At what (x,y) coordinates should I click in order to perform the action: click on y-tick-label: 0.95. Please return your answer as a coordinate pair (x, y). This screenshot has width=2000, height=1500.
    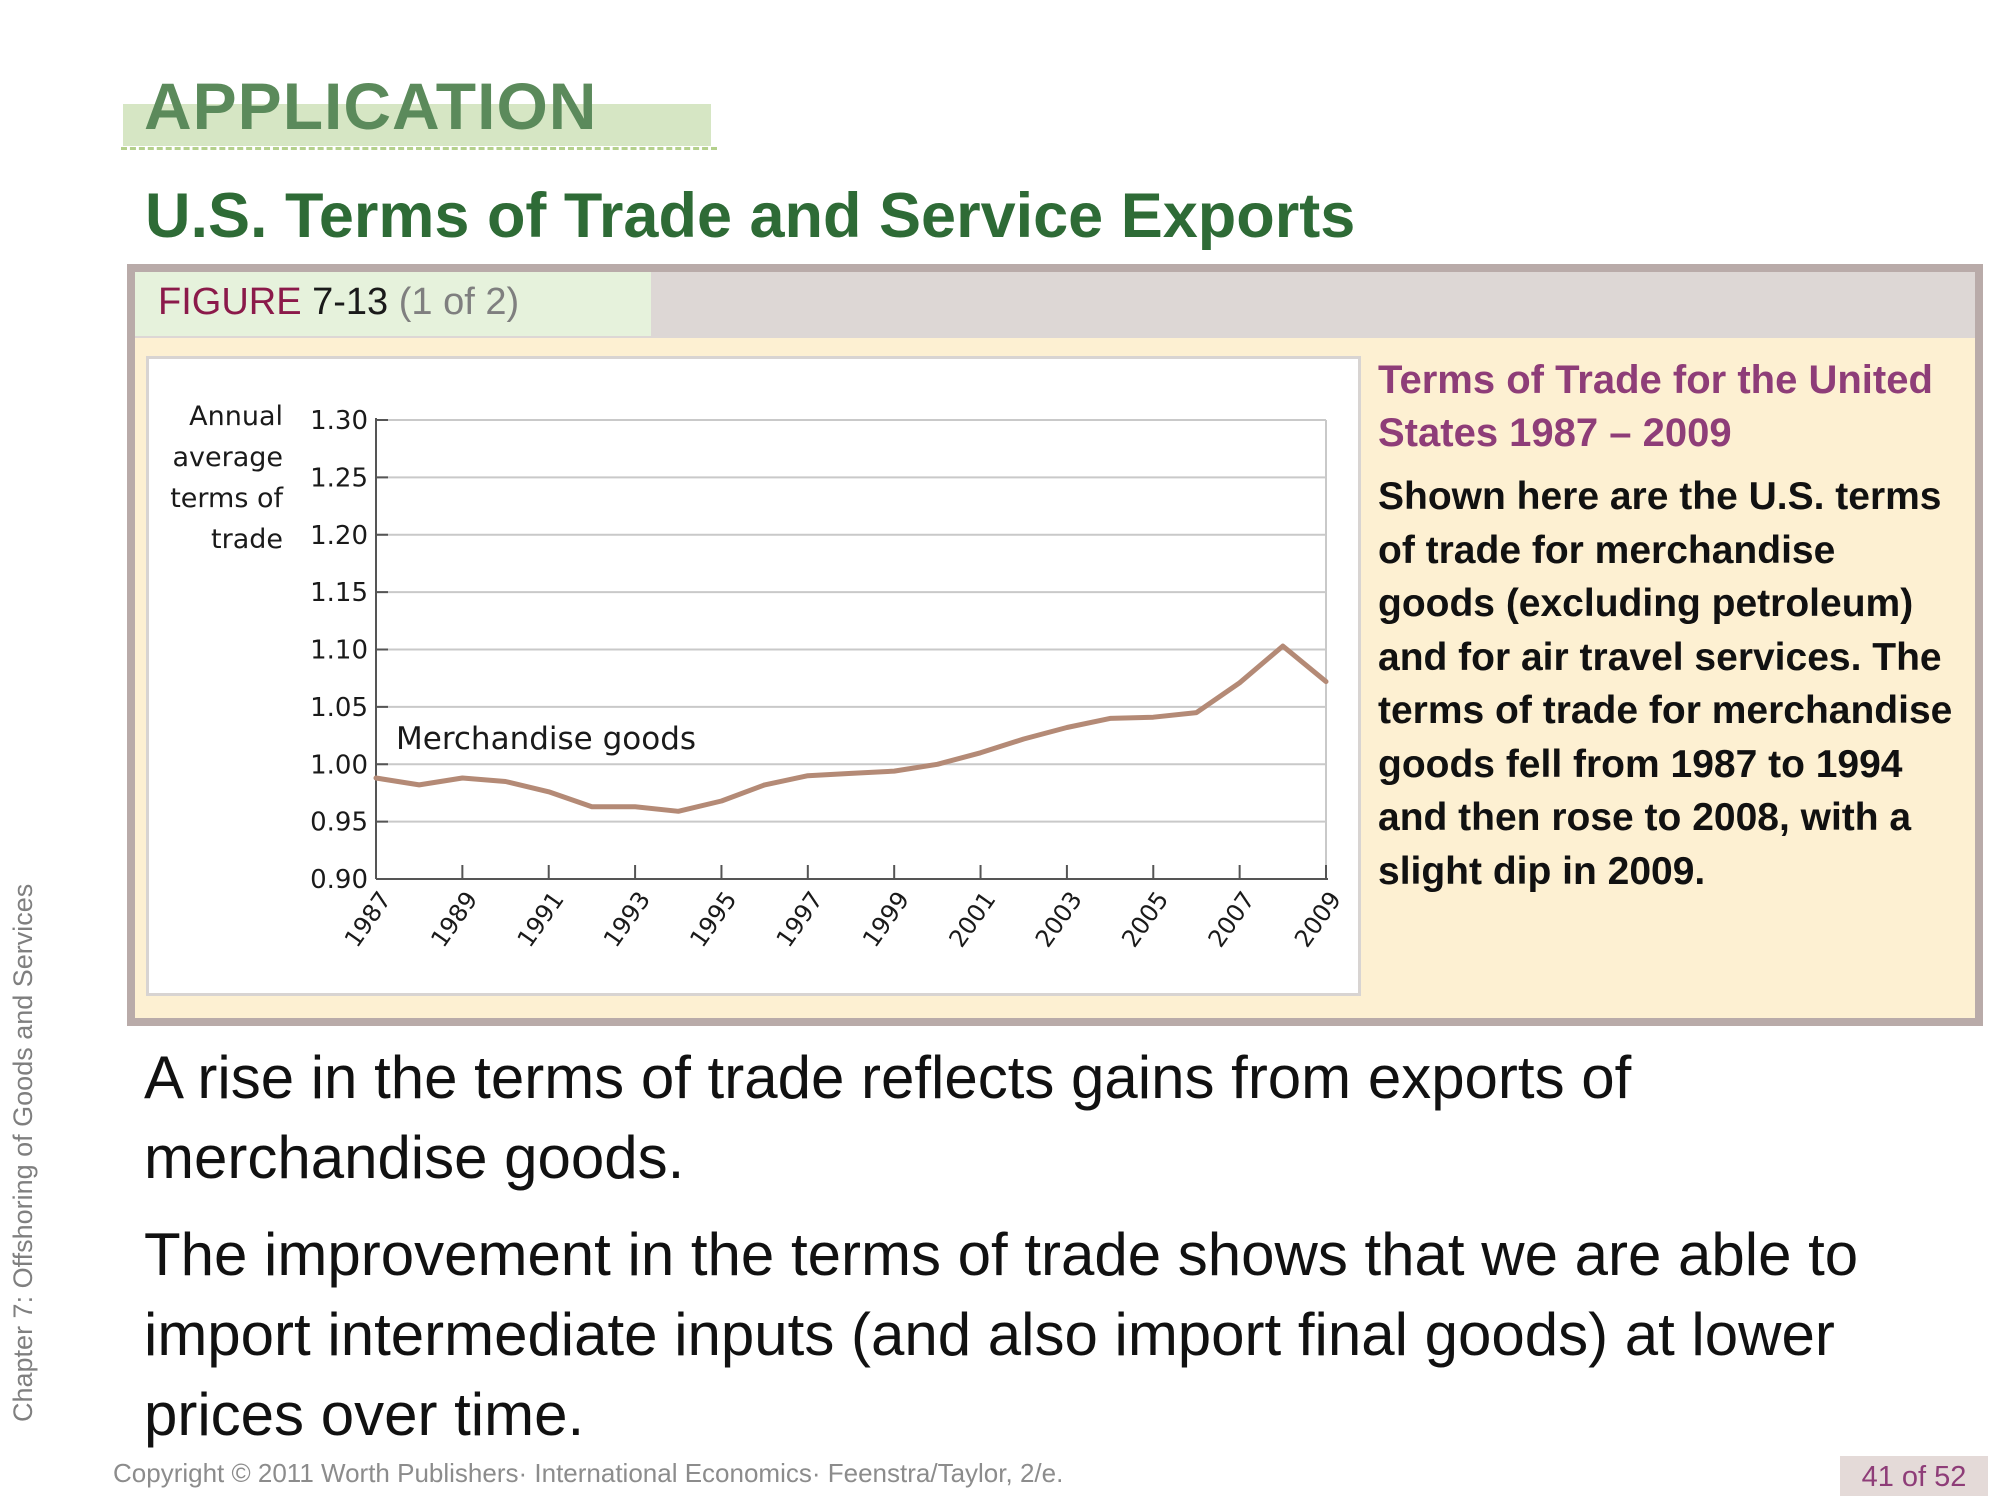
    Looking at the image, I should click on (339, 823).